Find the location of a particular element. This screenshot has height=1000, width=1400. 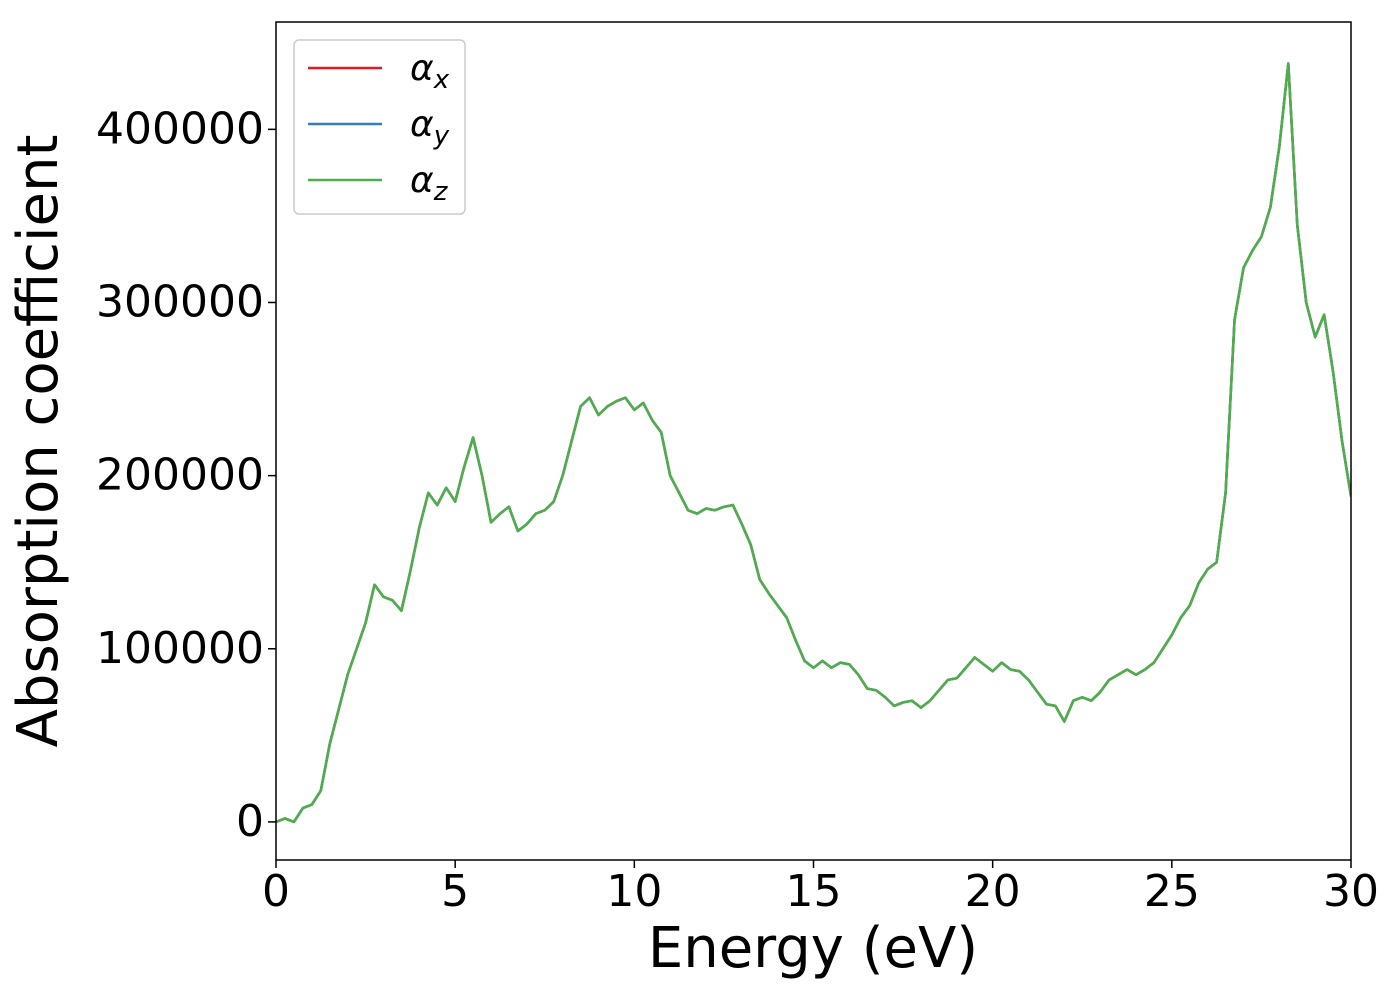

x-tick-label: 20 is located at coordinates (993, 891).